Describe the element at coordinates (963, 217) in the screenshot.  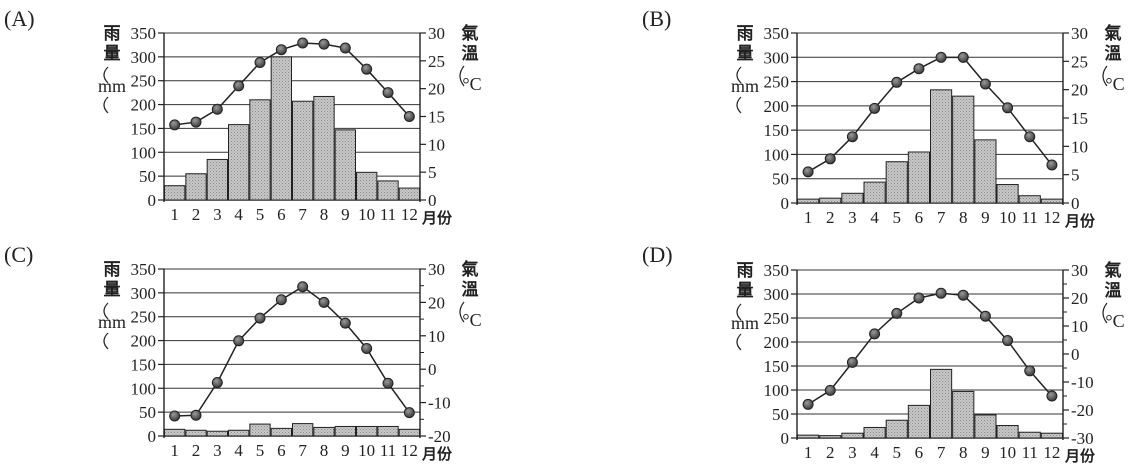
I see `month-tick-label: 8` at that location.